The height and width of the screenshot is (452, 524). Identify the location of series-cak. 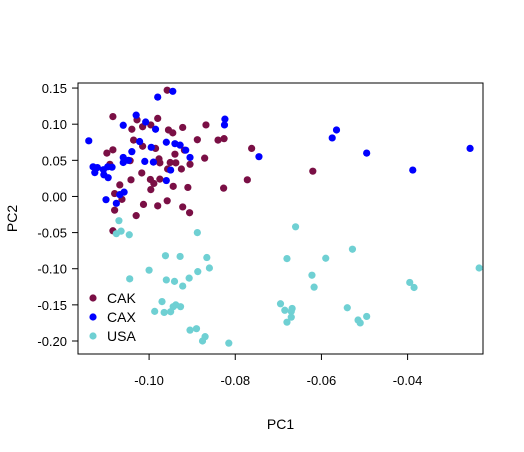
(210, 160).